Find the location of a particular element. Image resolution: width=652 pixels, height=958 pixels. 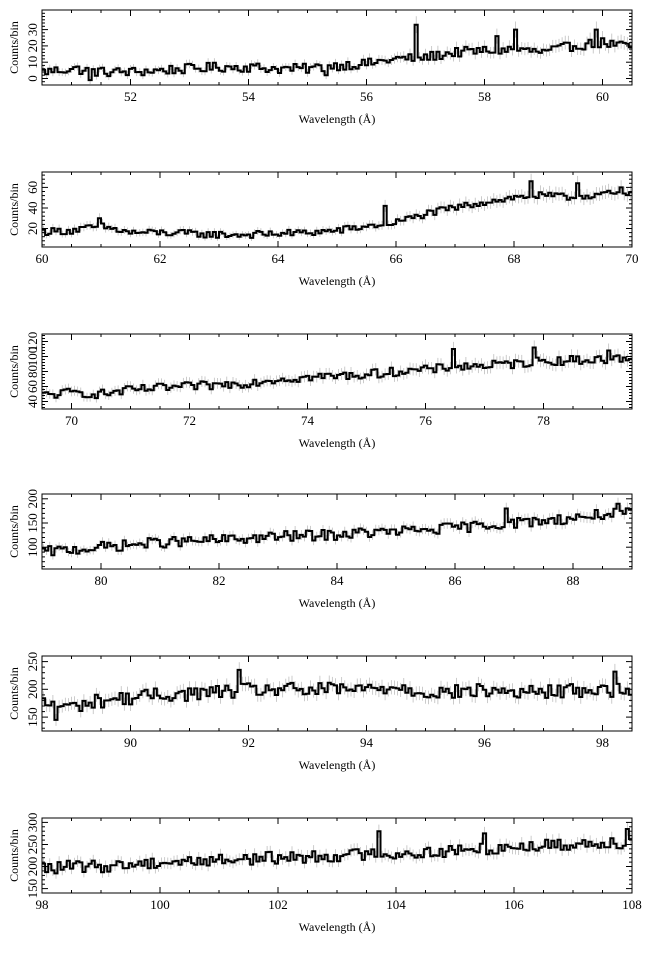

x-tick-label: 76 is located at coordinates (426, 420).